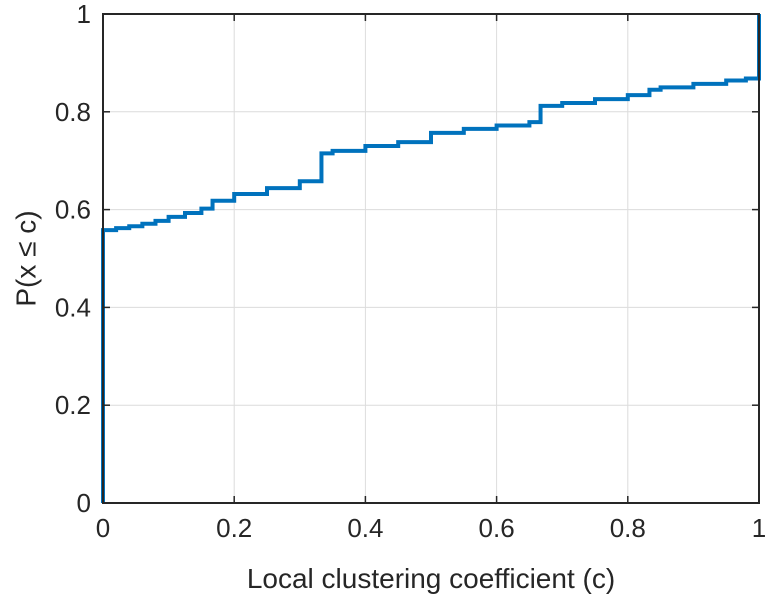 This screenshot has width=766, height=600. What do you see at coordinates (73, 259) in the screenshot?
I see `y-tick-labels: 0 0.2 0.4 0.6 0.8 1` at bounding box center [73, 259].